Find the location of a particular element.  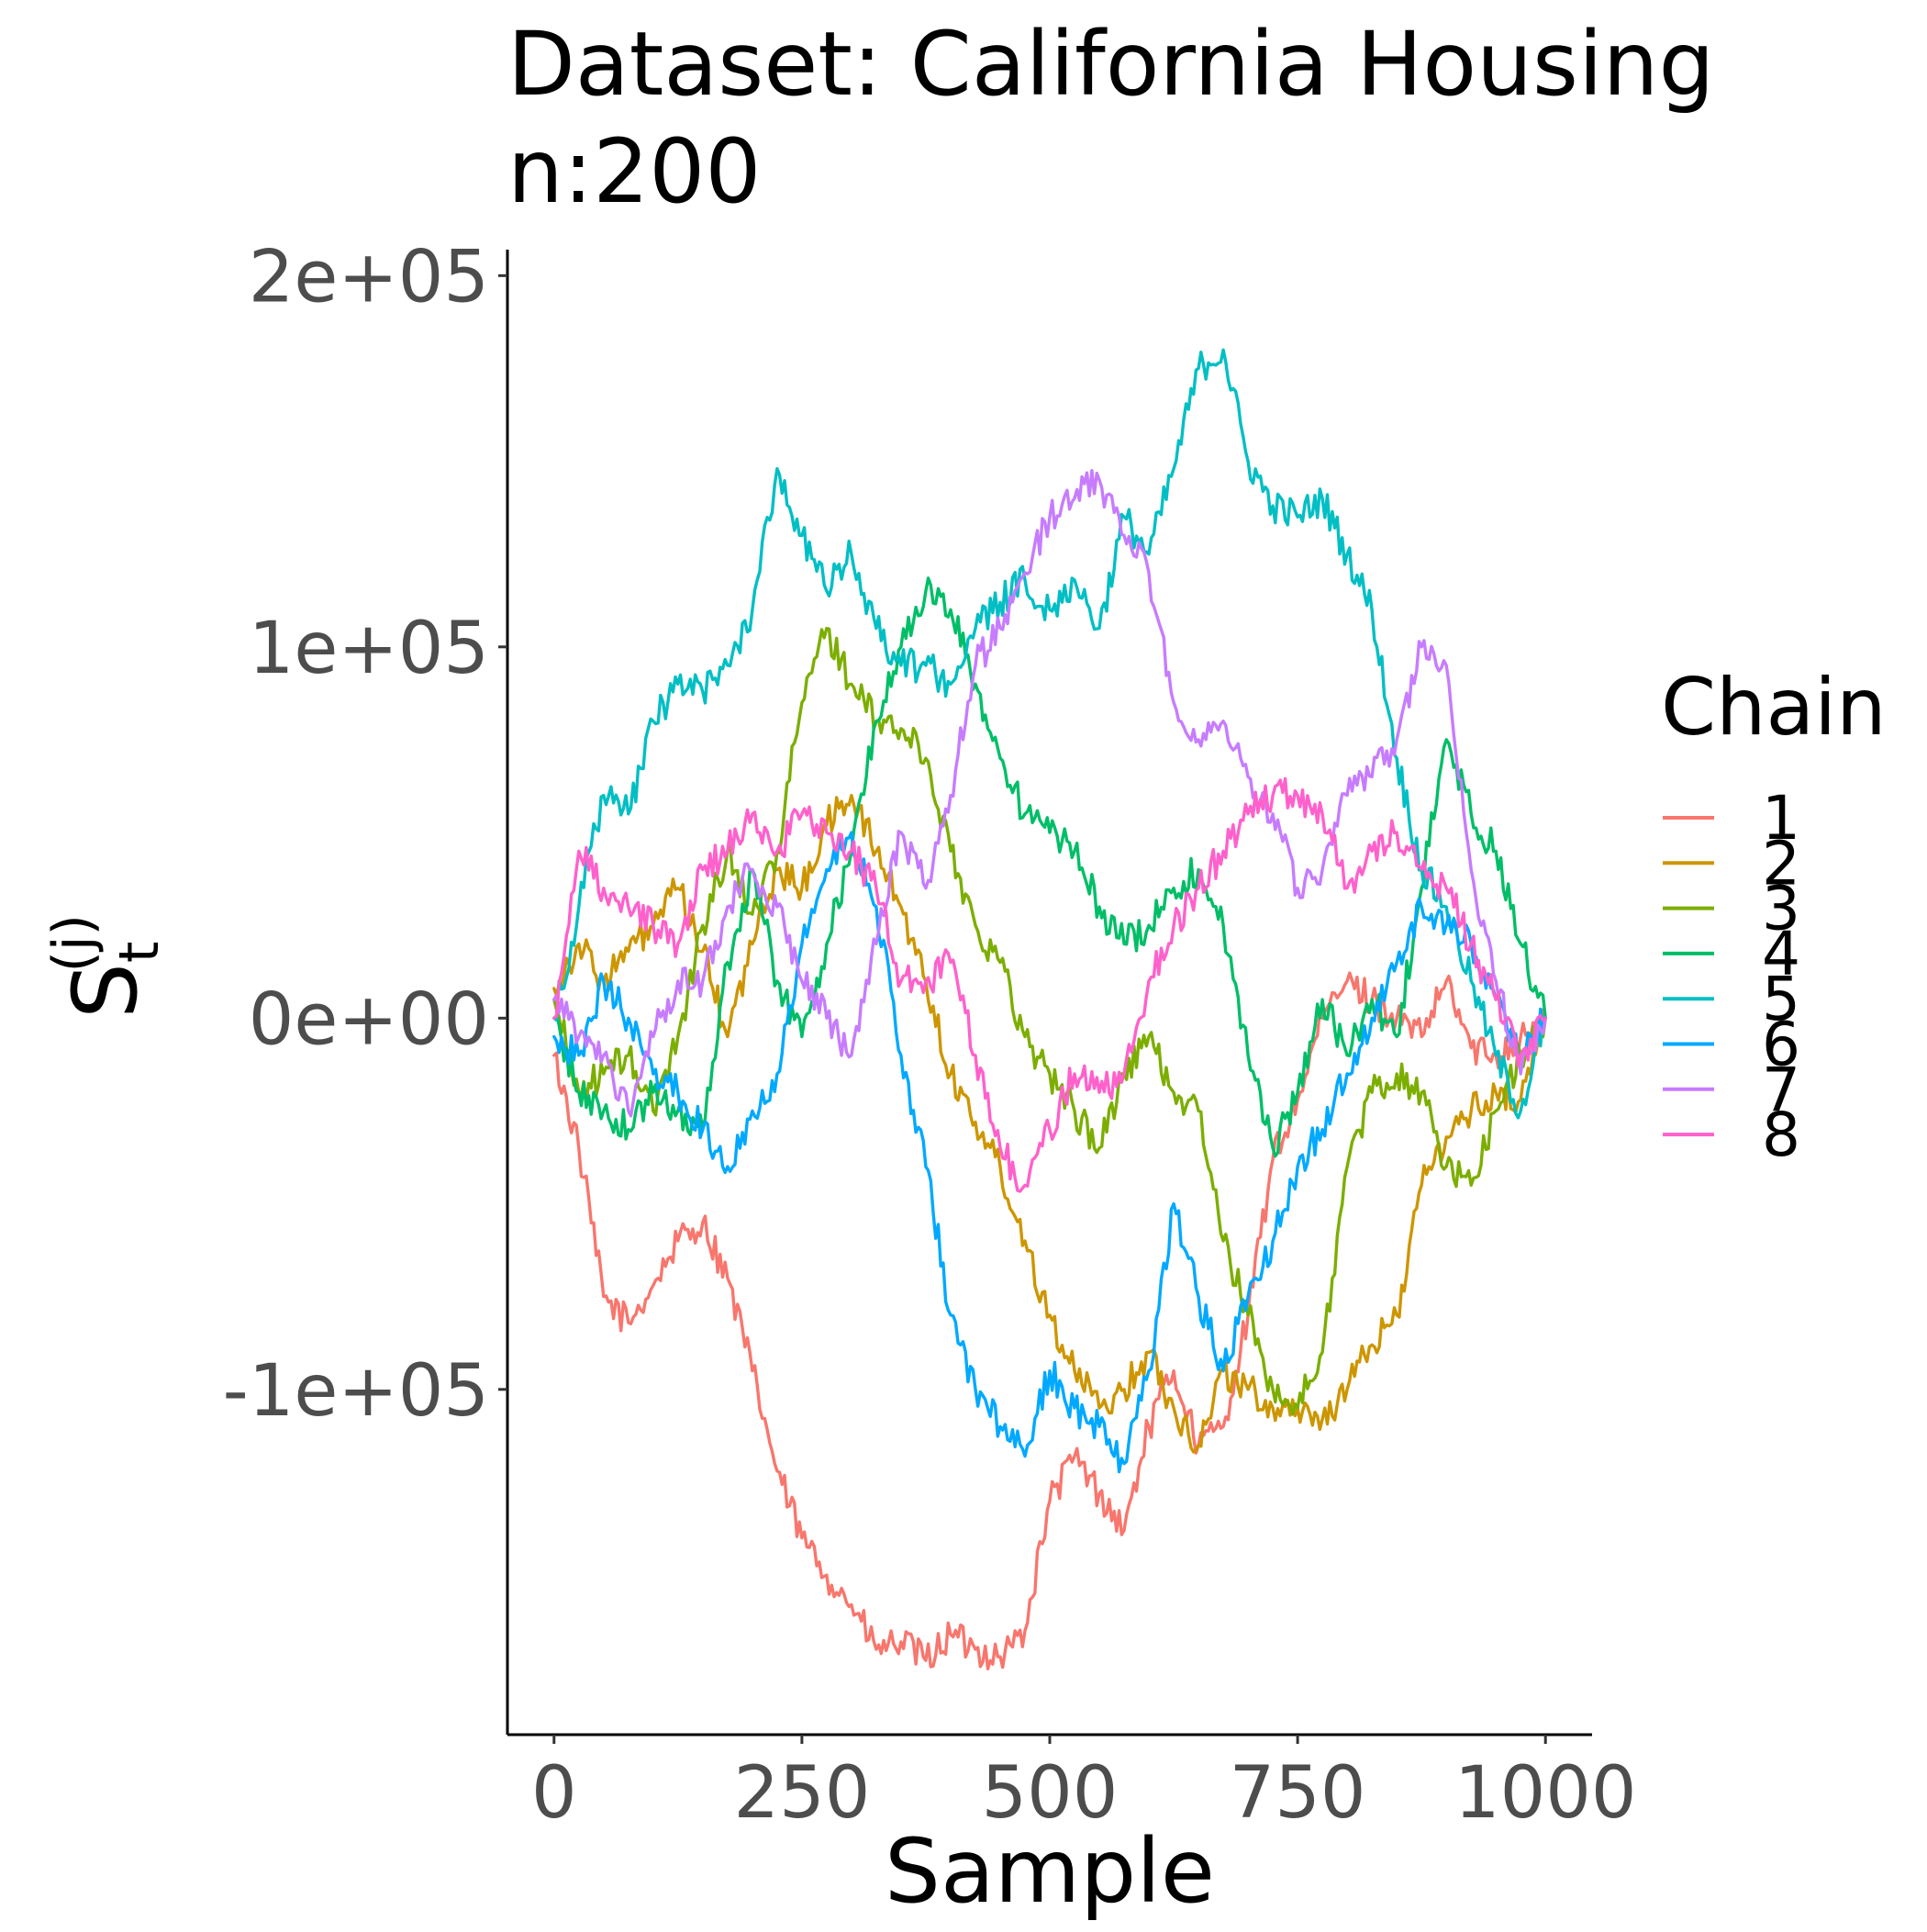

y-axis-title-superscript: (j) is located at coordinates (73, 944).